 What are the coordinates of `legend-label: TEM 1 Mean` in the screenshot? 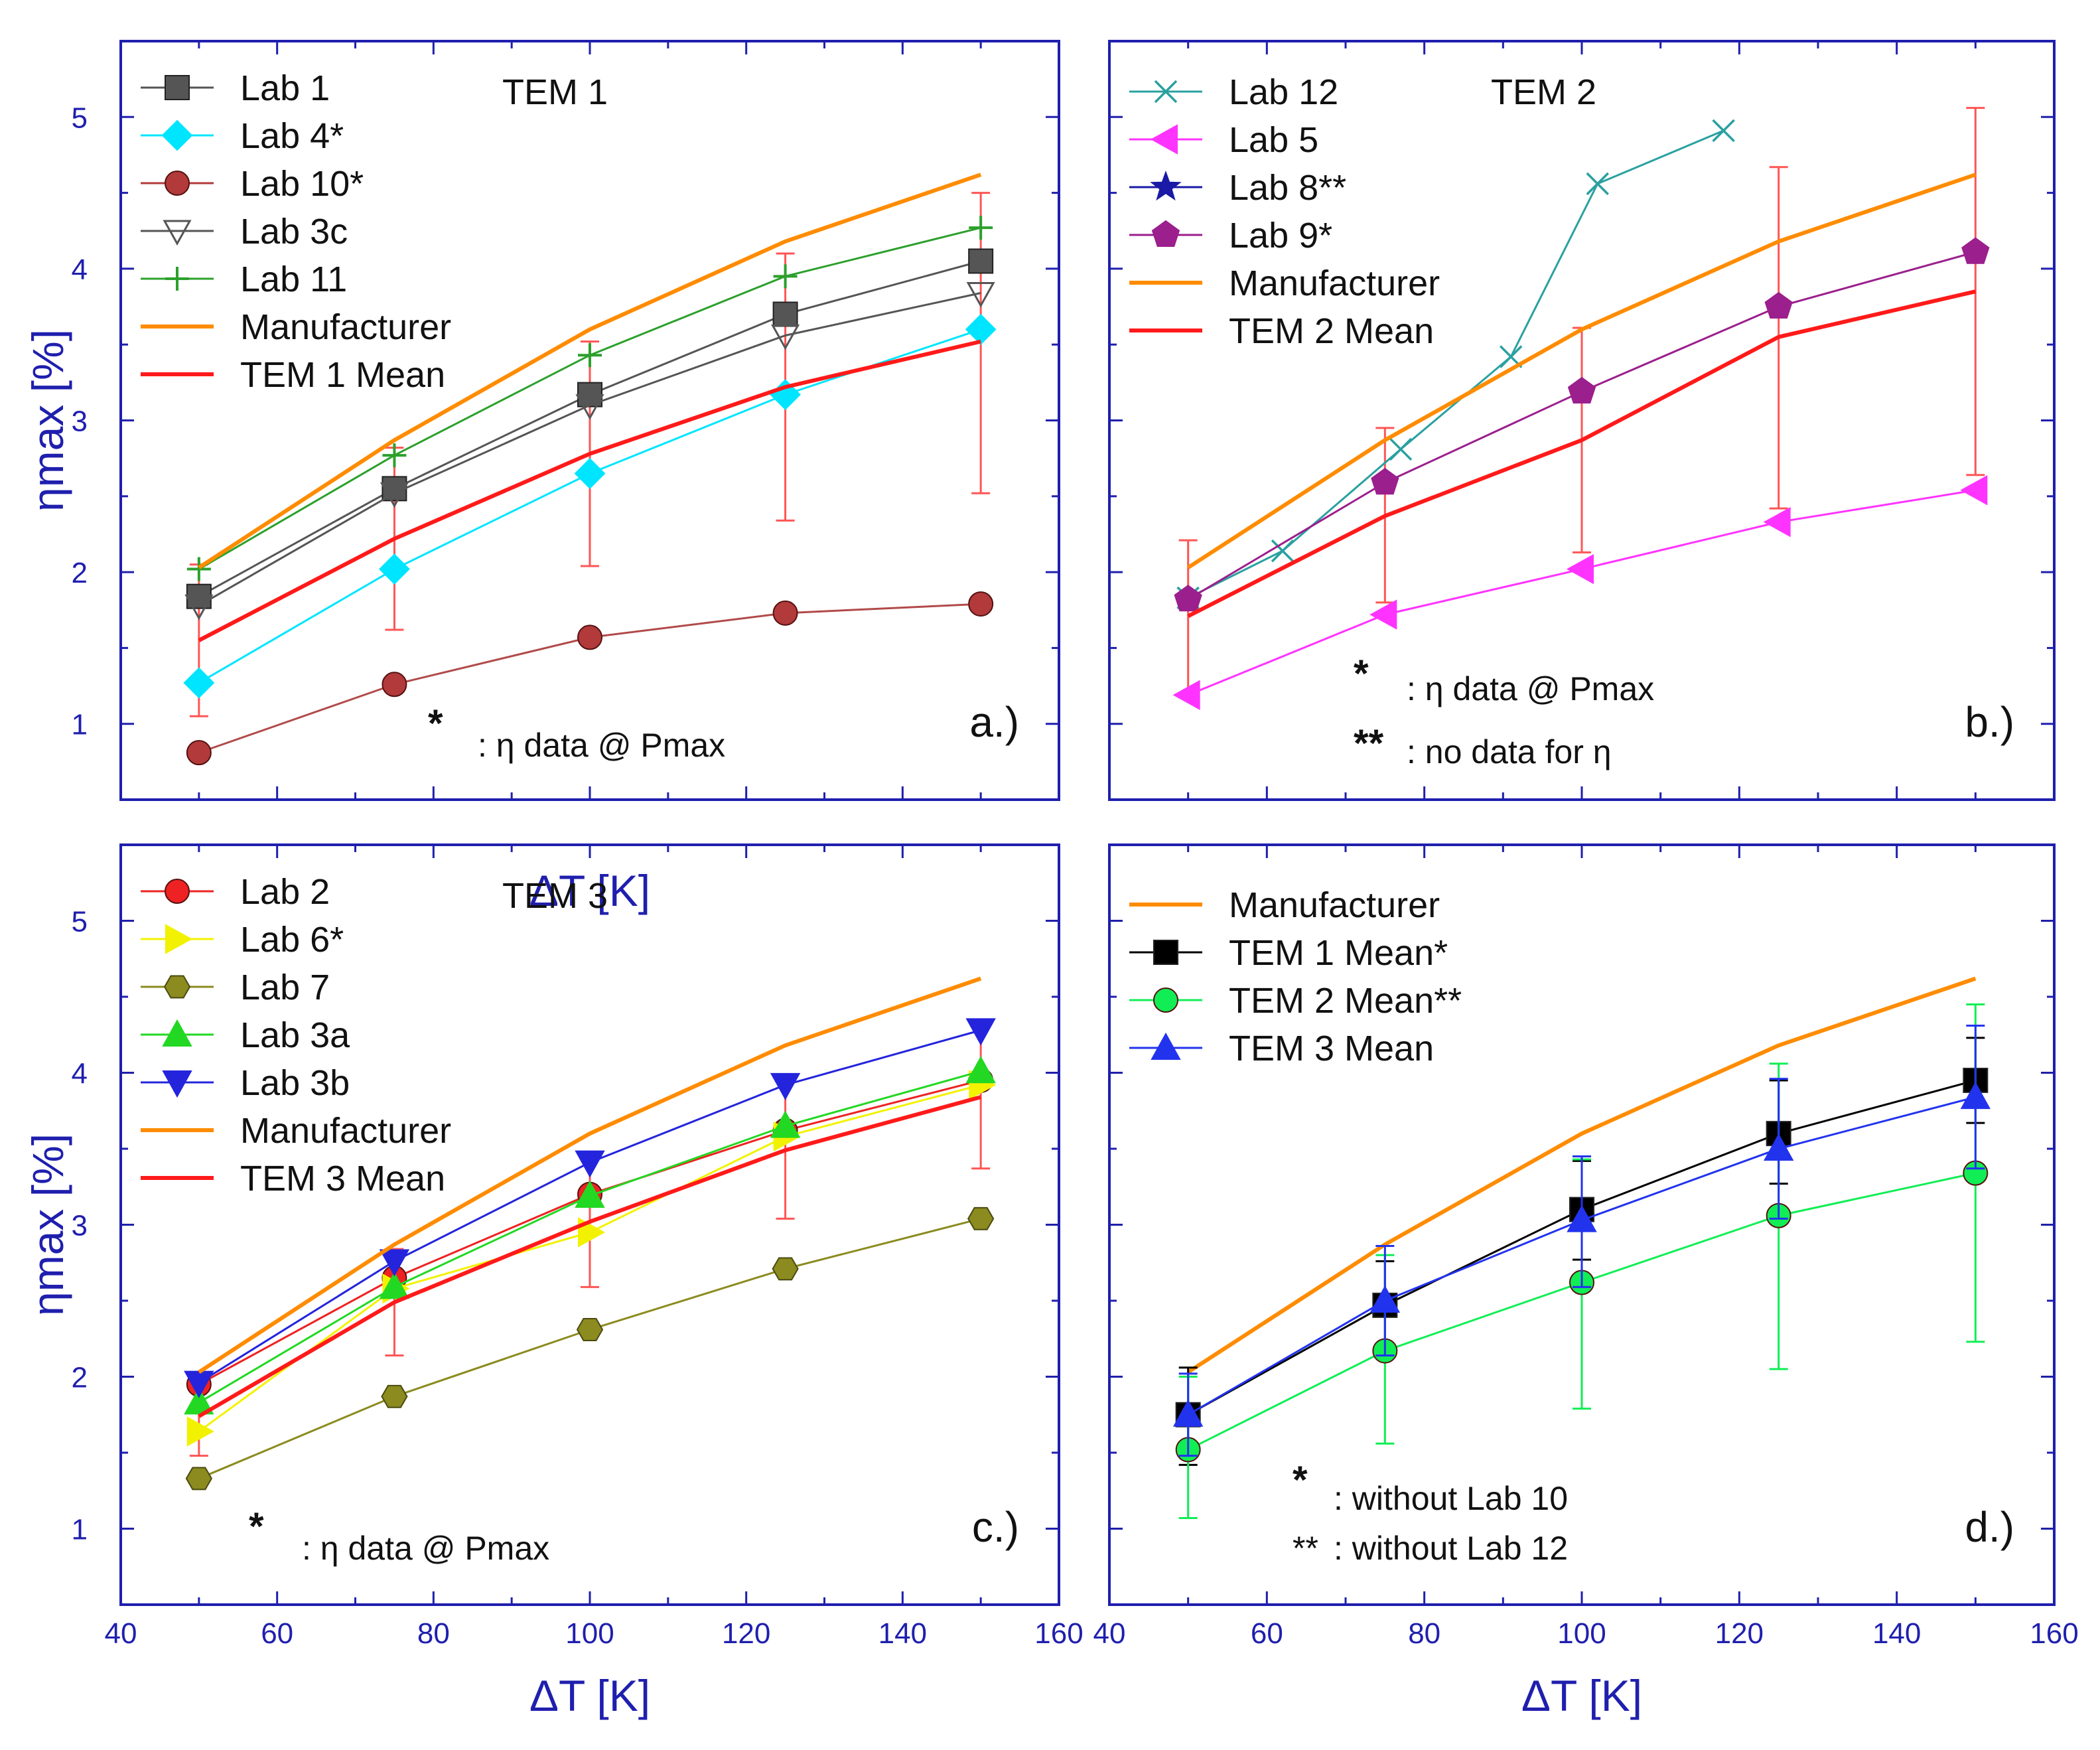 It's located at (342, 375).